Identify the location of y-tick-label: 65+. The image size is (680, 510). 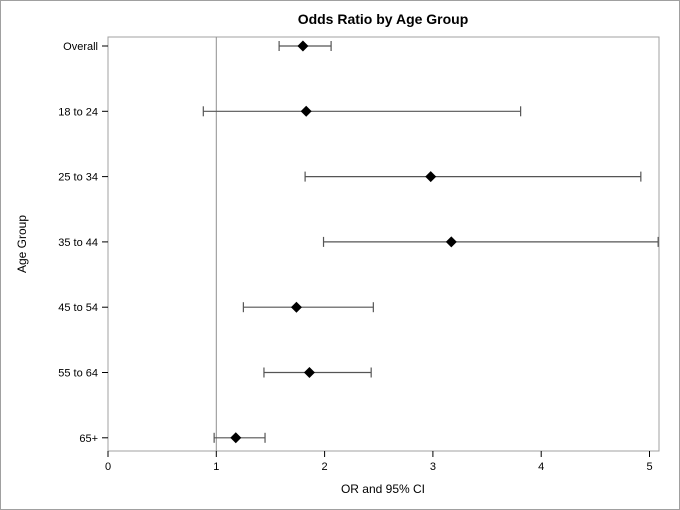
(88, 439).